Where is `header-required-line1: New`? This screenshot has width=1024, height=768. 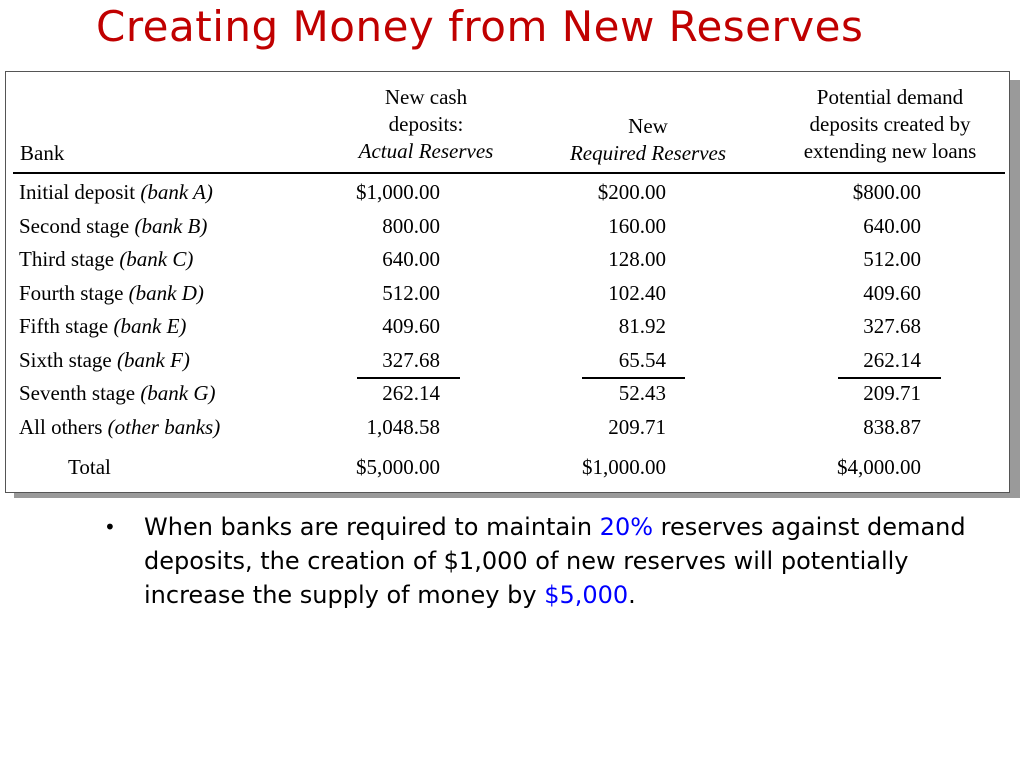 header-required-line1: New is located at coordinates (648, 126).